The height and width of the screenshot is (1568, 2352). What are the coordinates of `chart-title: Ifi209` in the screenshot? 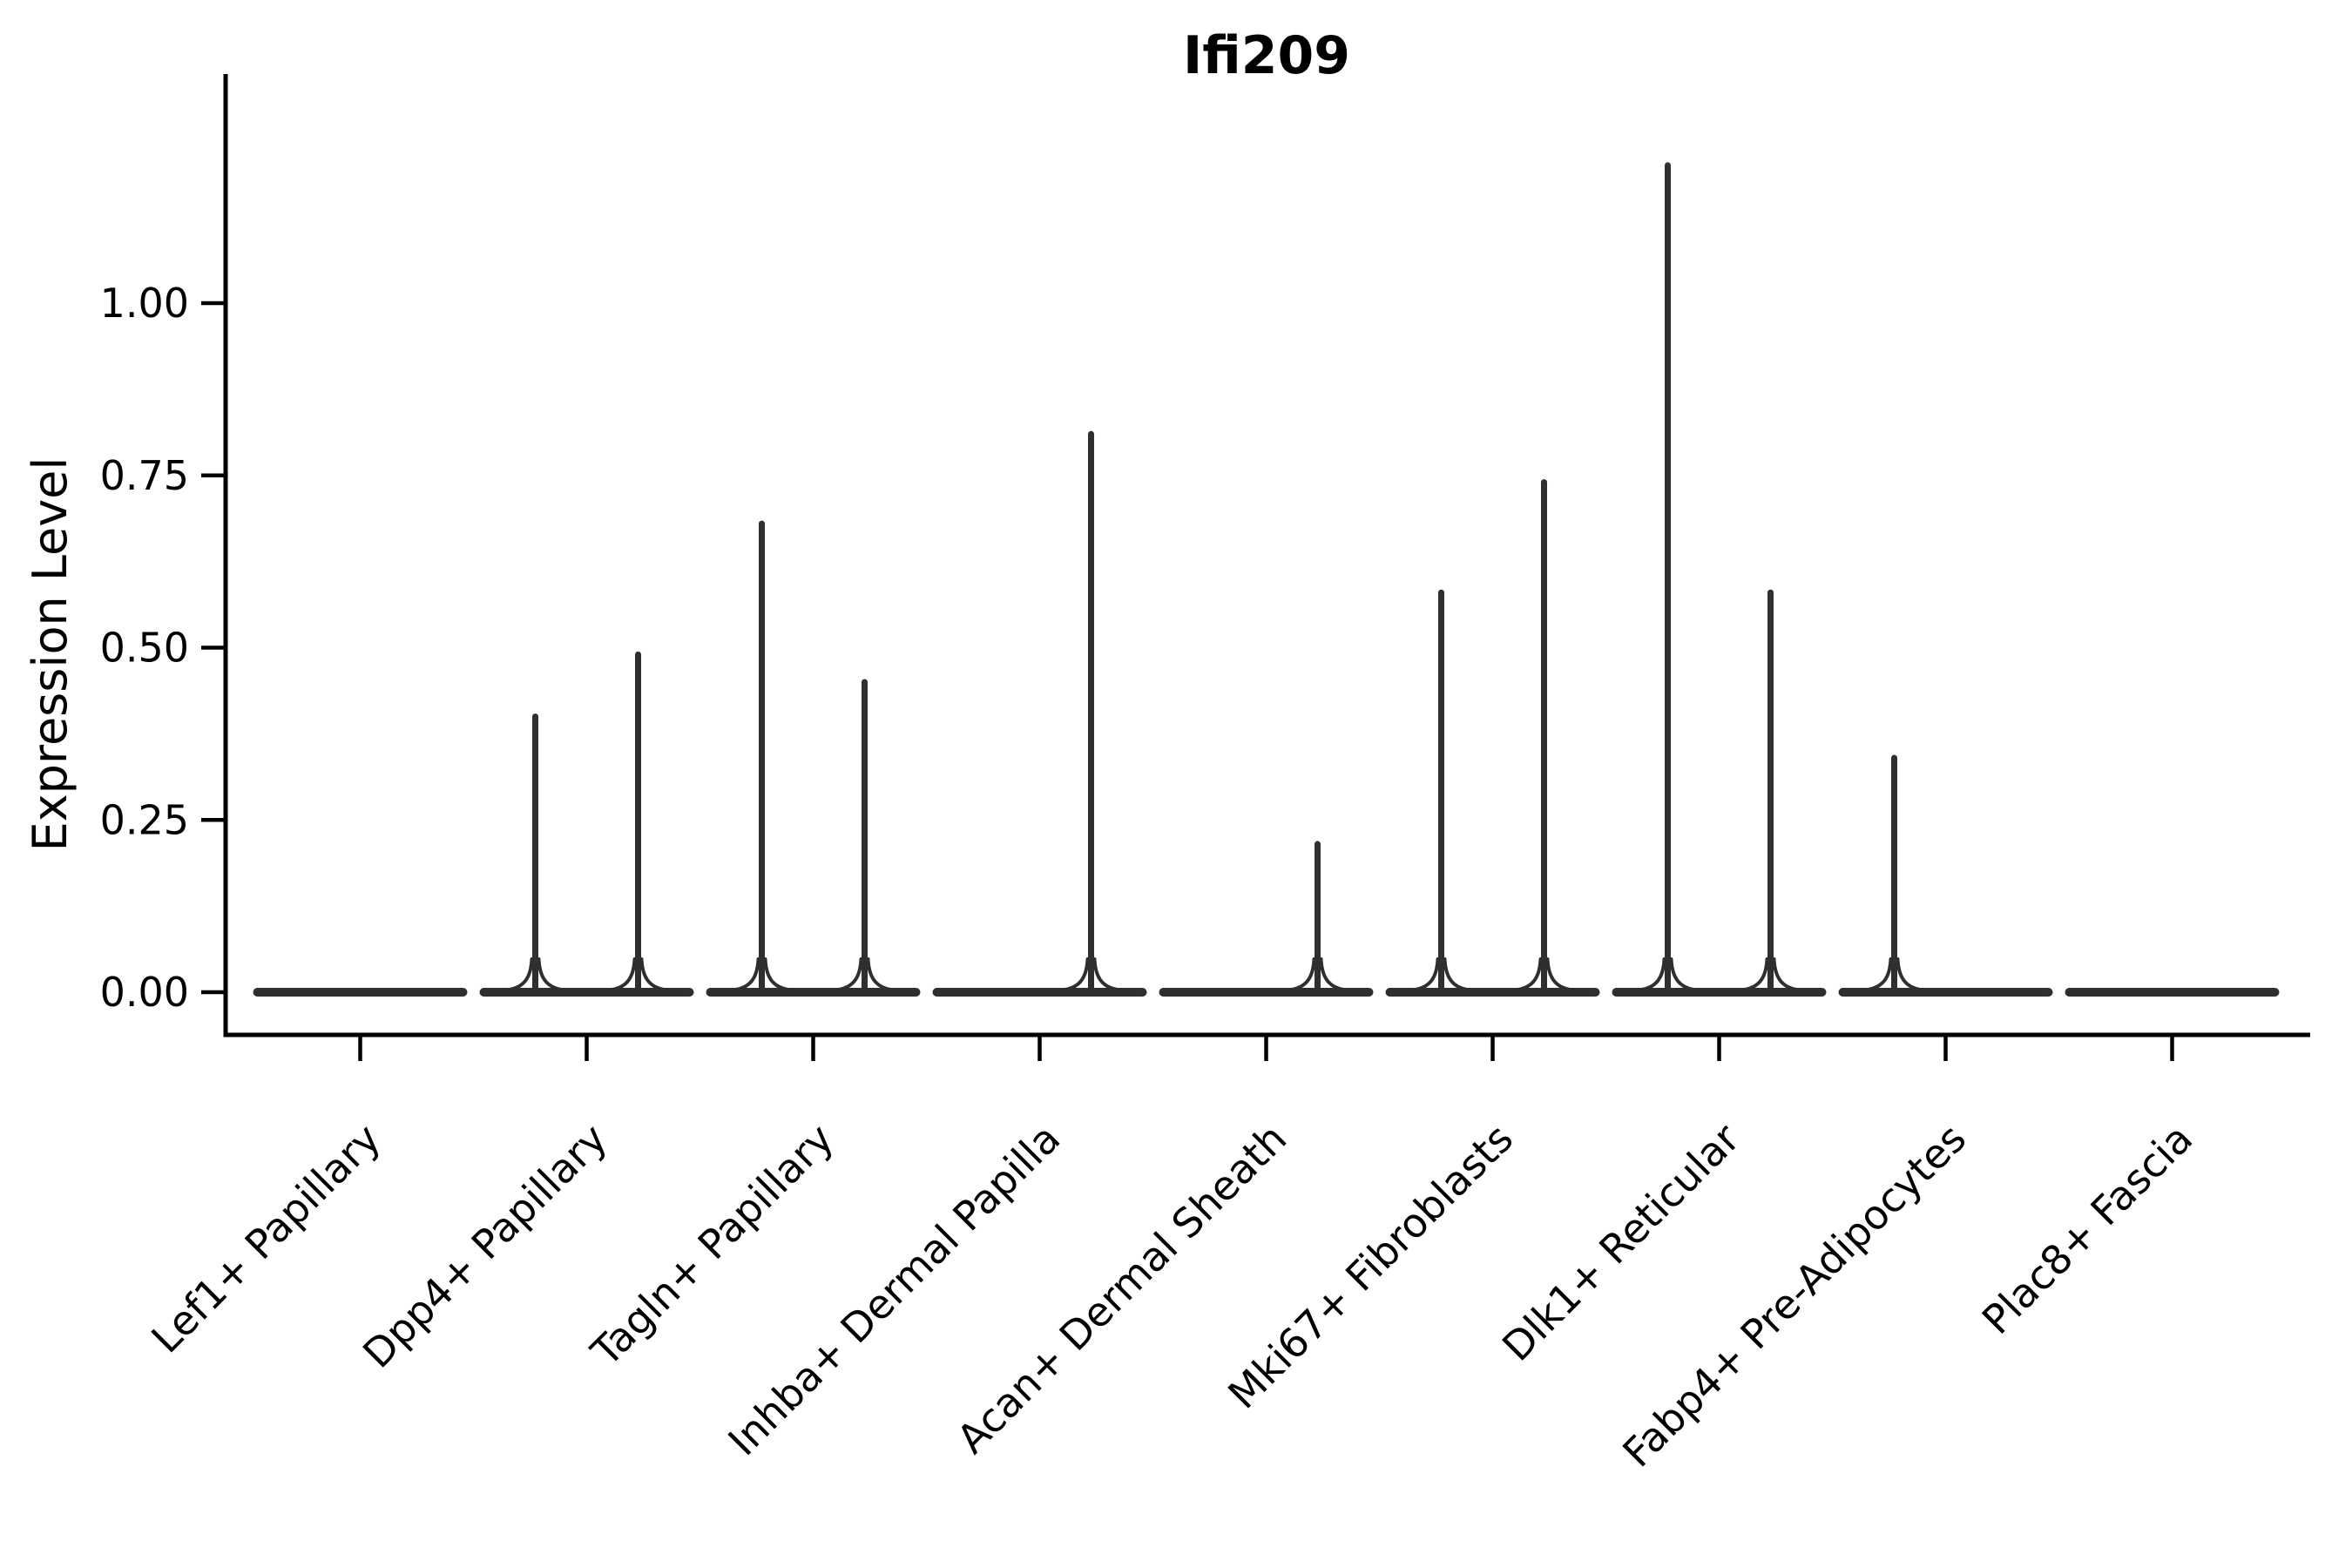 It's located at (1266, 56).